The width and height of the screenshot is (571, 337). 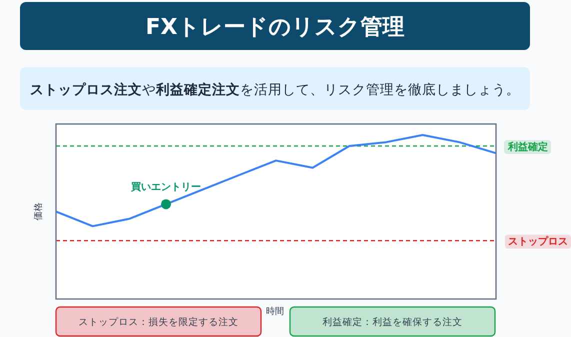 I want to click on x-axis-title: 時間, so click(x=275, y=311).